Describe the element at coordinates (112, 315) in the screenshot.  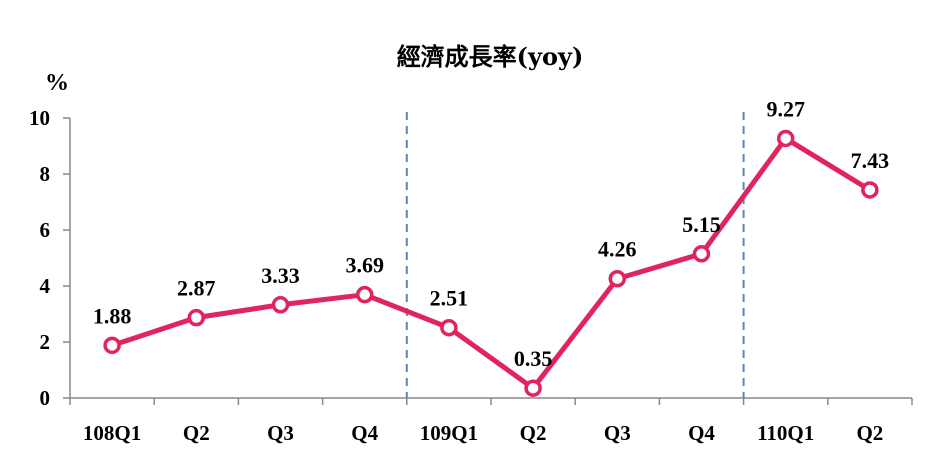
I see `data-label: 1.88` at that location.